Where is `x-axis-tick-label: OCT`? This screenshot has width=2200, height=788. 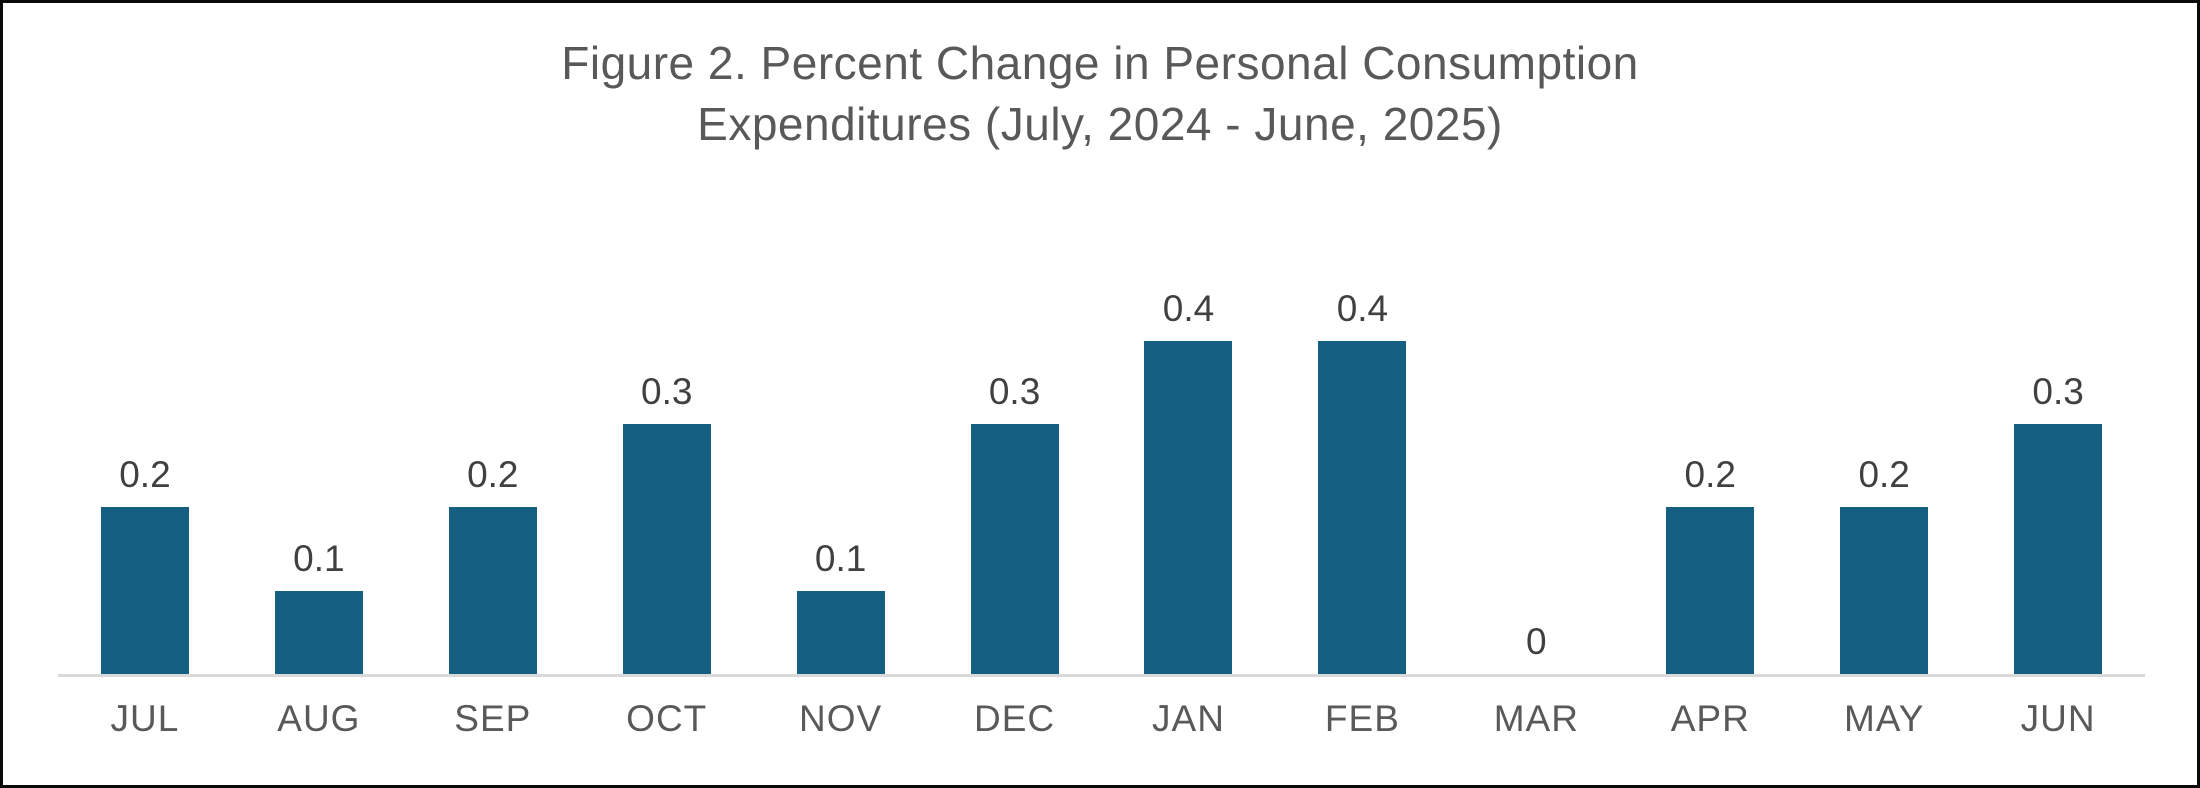
x-axis-tick-label: OCT is located at coordinates (667, 718).